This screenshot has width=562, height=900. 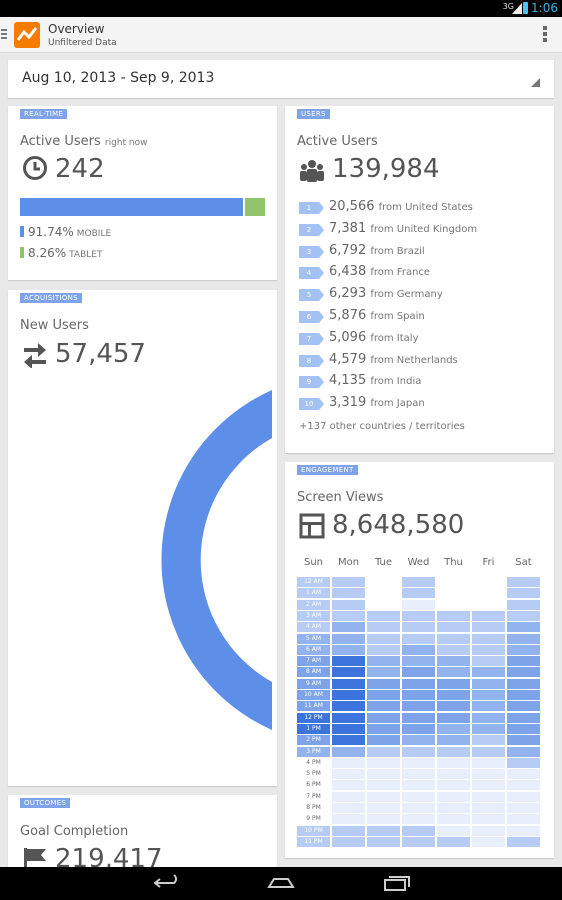 I want to click on country-row: 2 7,381 from United Kingdom, so click(x=419, y=230).